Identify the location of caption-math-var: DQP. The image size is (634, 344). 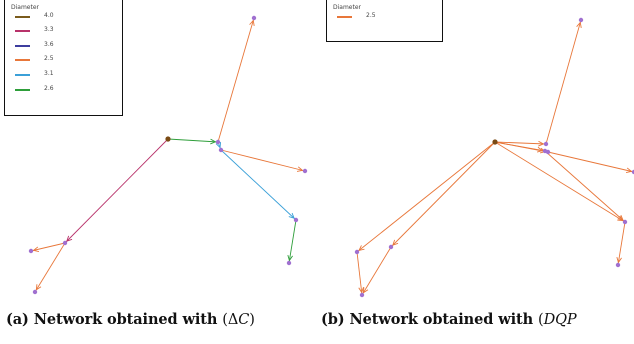
(560, 320).